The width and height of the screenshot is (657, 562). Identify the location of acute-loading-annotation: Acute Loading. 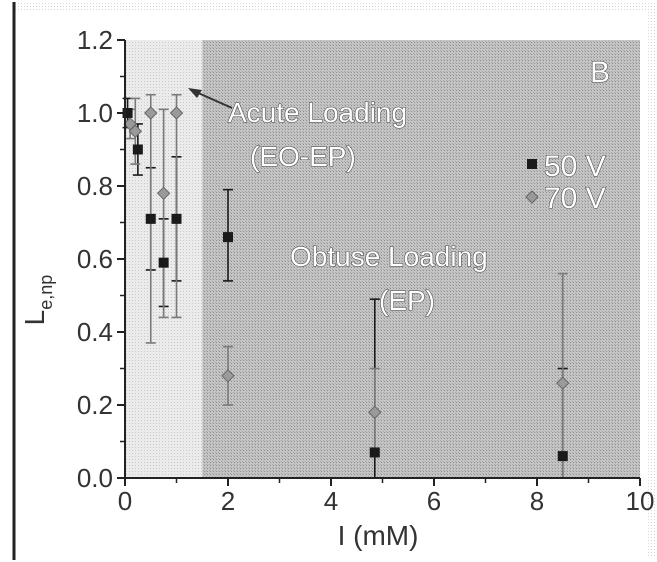
(317, 112).